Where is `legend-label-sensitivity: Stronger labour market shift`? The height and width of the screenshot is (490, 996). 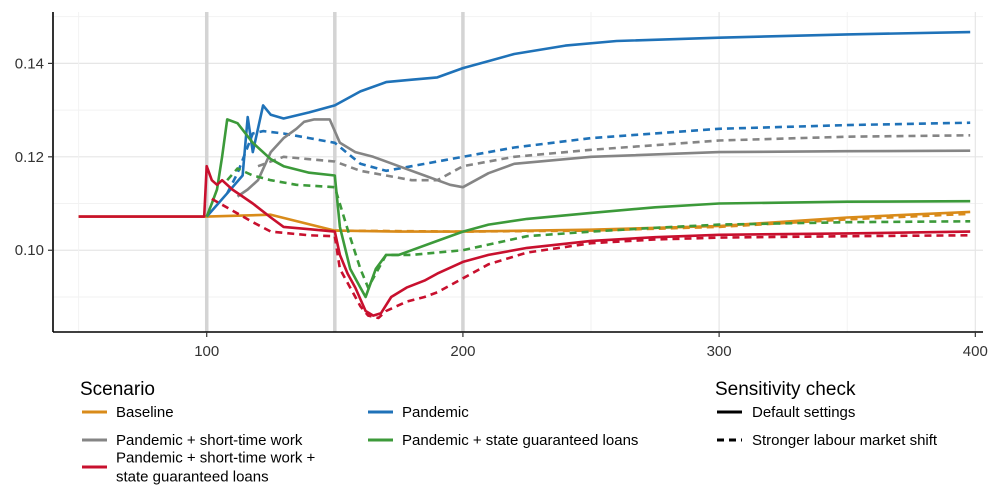 legend-label-sensitivity: Stronger labour market shift is located at coordinates (845, 440).